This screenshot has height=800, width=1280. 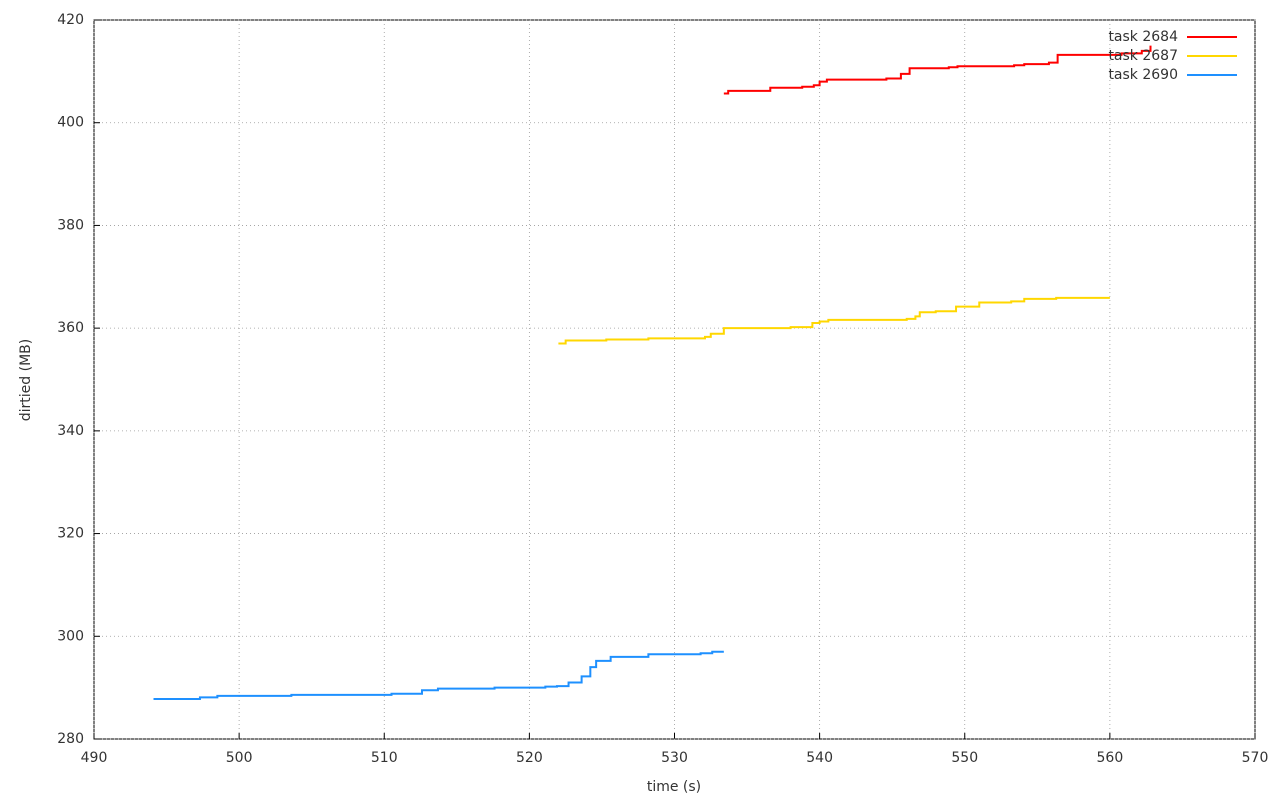 What do you see at coordinates (1143, 75) in the screenshot?
I see `legend-label: task 2690` at bounding box center [1143, 75].